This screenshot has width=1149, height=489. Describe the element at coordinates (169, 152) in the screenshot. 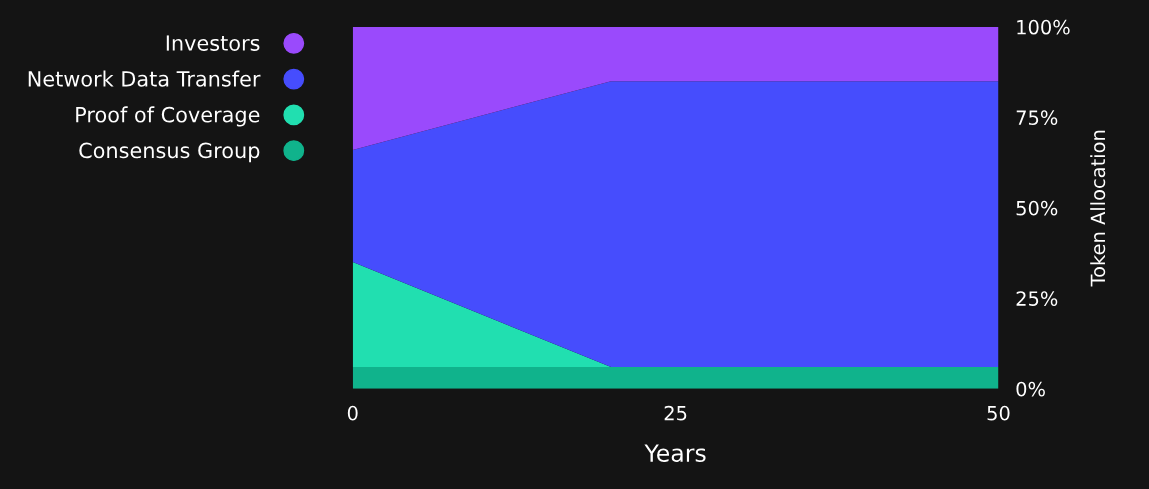

I see `legend-label: Consensus Group` at that location.